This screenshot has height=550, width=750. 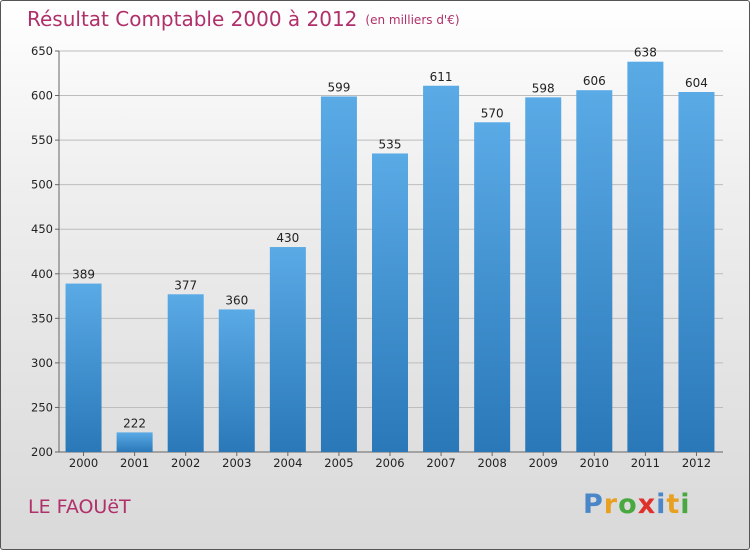 I want to click on logo-letter: r, so click(x=611, y=504).